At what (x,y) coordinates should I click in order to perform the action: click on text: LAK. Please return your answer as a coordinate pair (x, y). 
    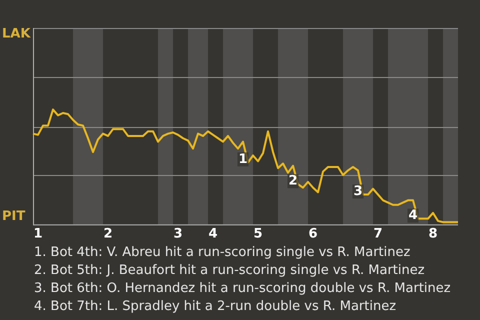
    Looking at the image, I should click on (17, 34).